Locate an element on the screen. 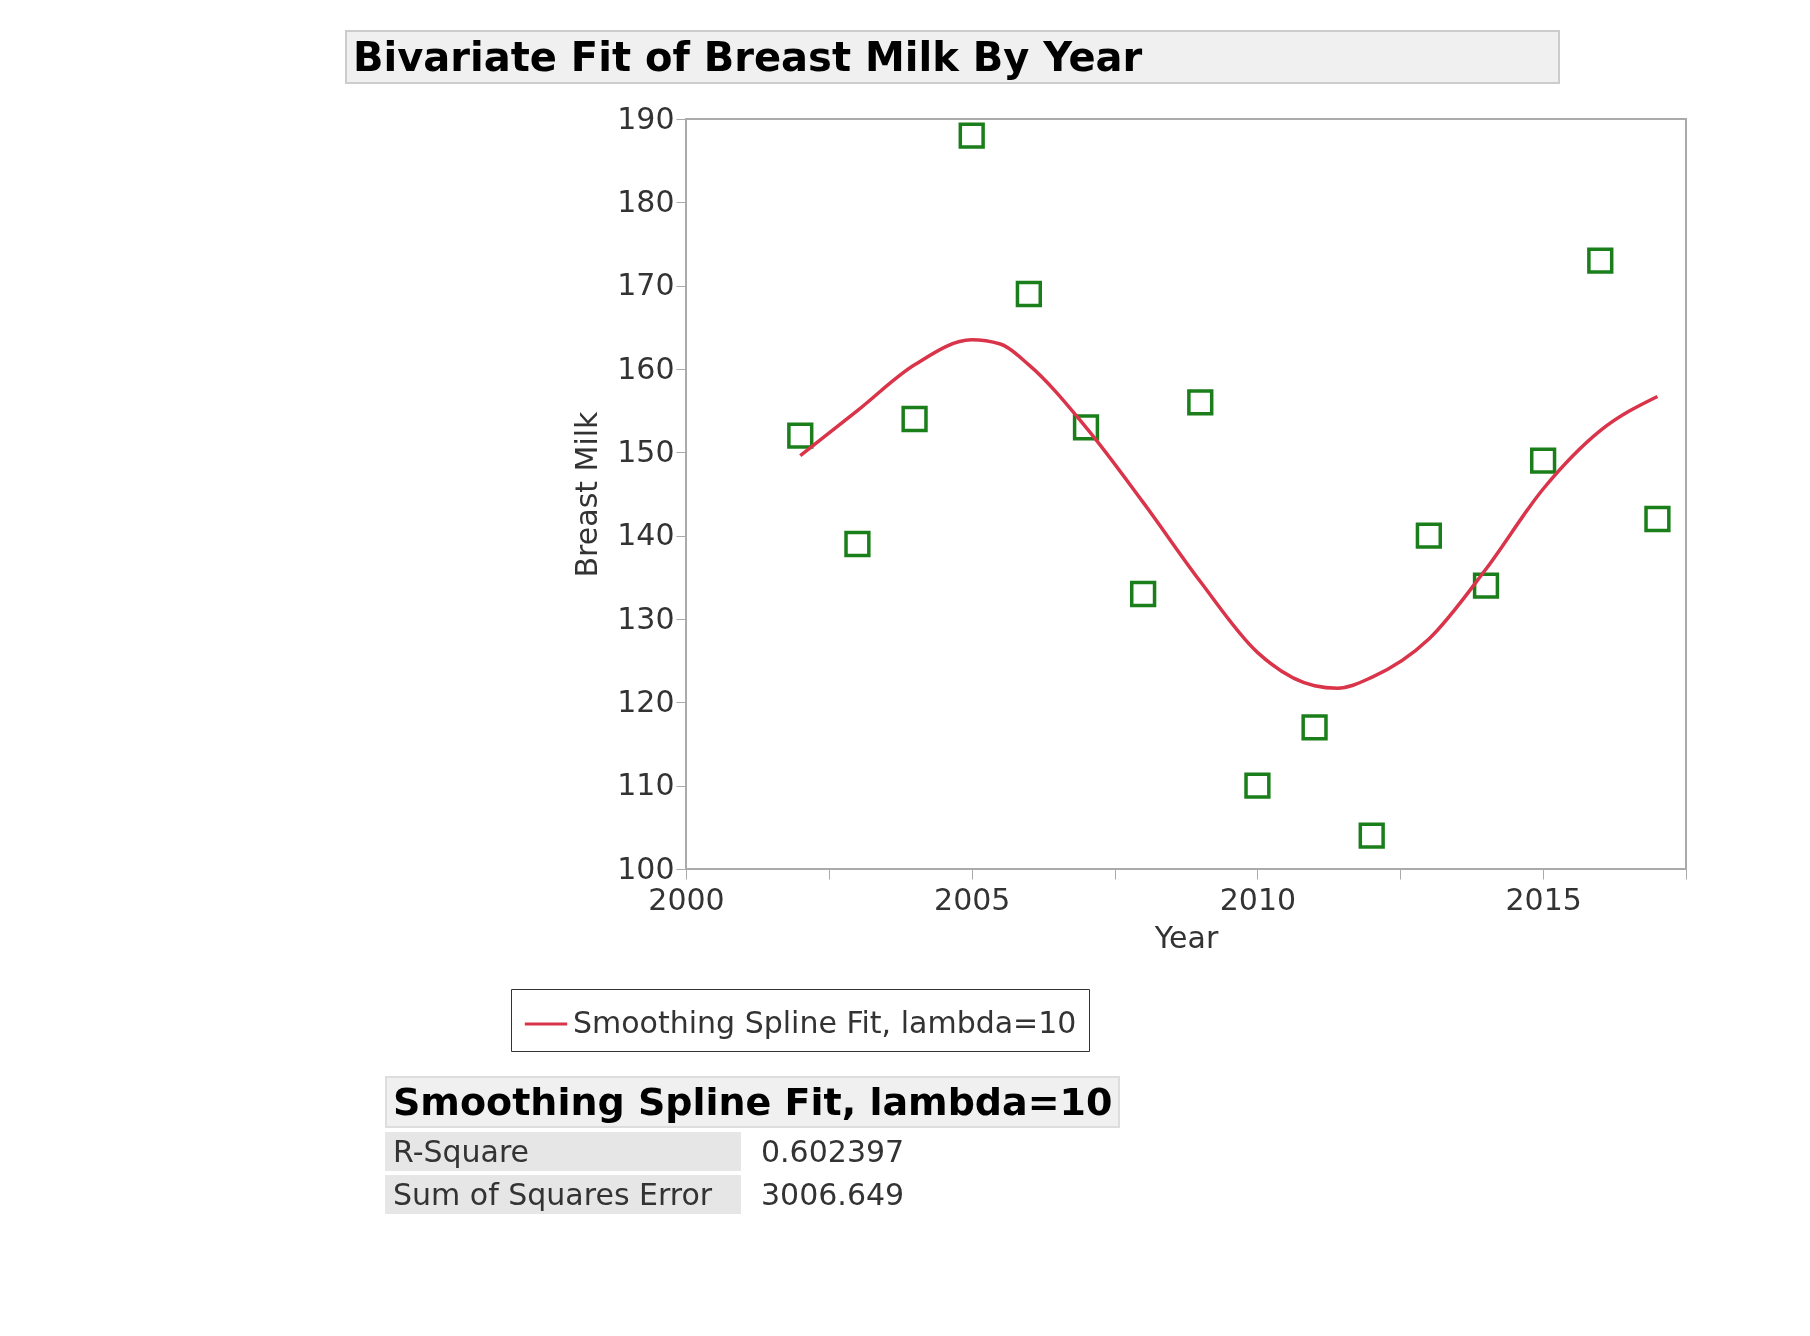  y-tick-label: 160 is located at coordinates (646, 368).